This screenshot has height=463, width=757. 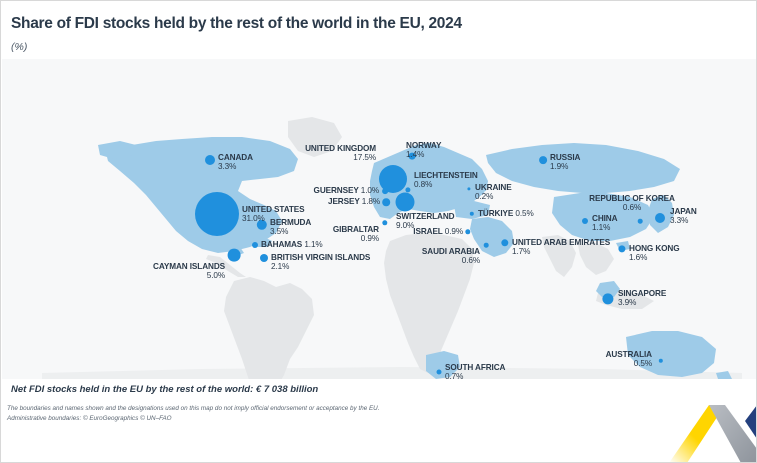 What do you see at coordinates (559, 167) in the screenshot?
I see `label-value: 1.9%` at bounding box center [559, 167].